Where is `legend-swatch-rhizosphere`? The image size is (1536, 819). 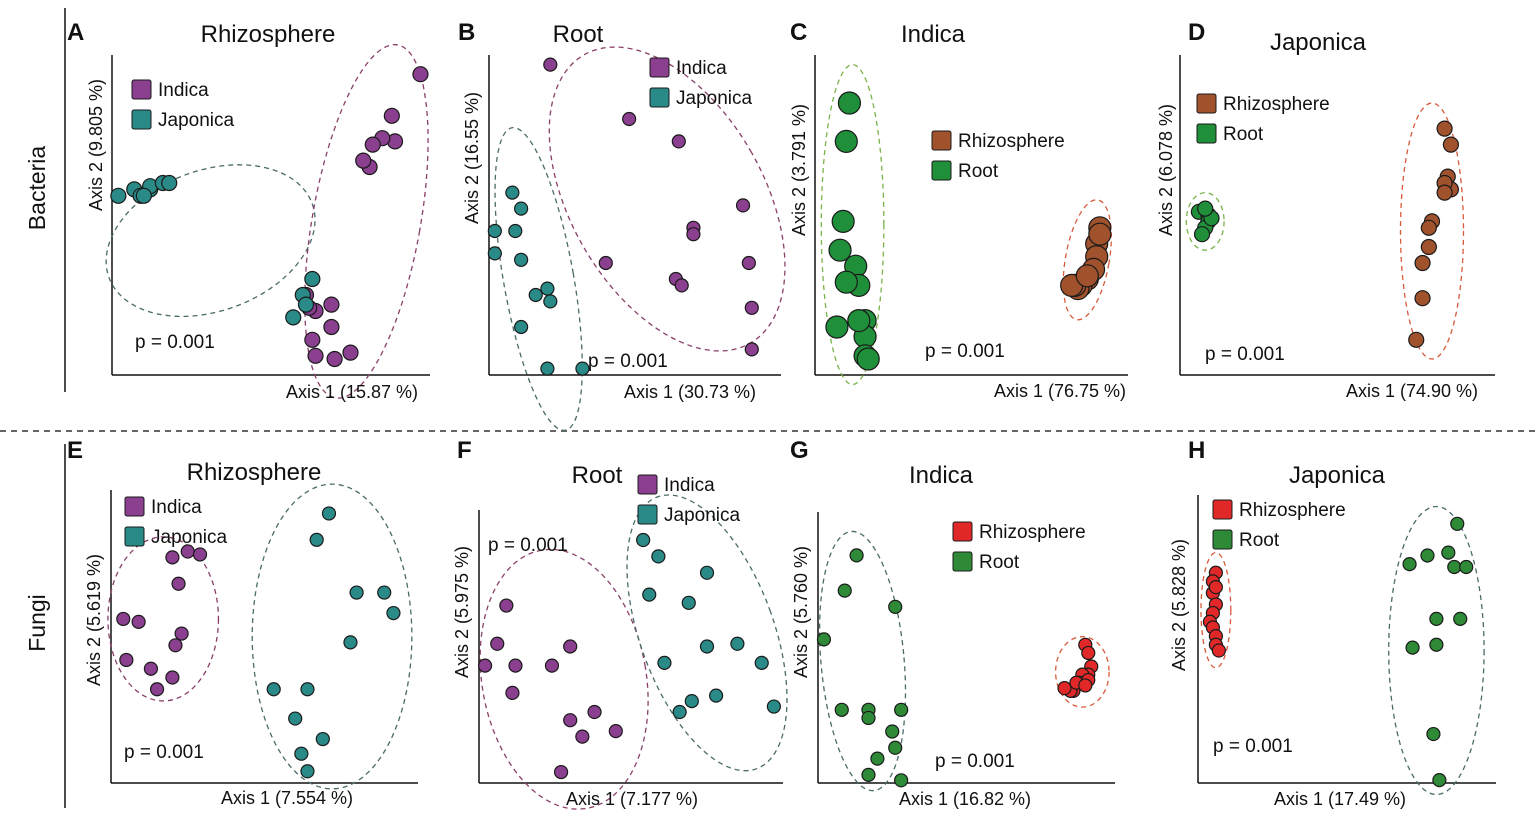 legend-swatch-rhizosphere is located at coordinates (1206, 103).